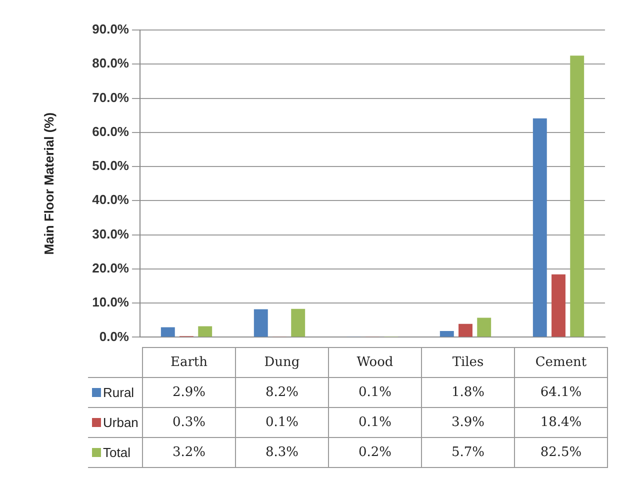 The width and height of the screenshot is (617, 481). I want to click on y-tick-label: 20.0%, so click(111, 268).